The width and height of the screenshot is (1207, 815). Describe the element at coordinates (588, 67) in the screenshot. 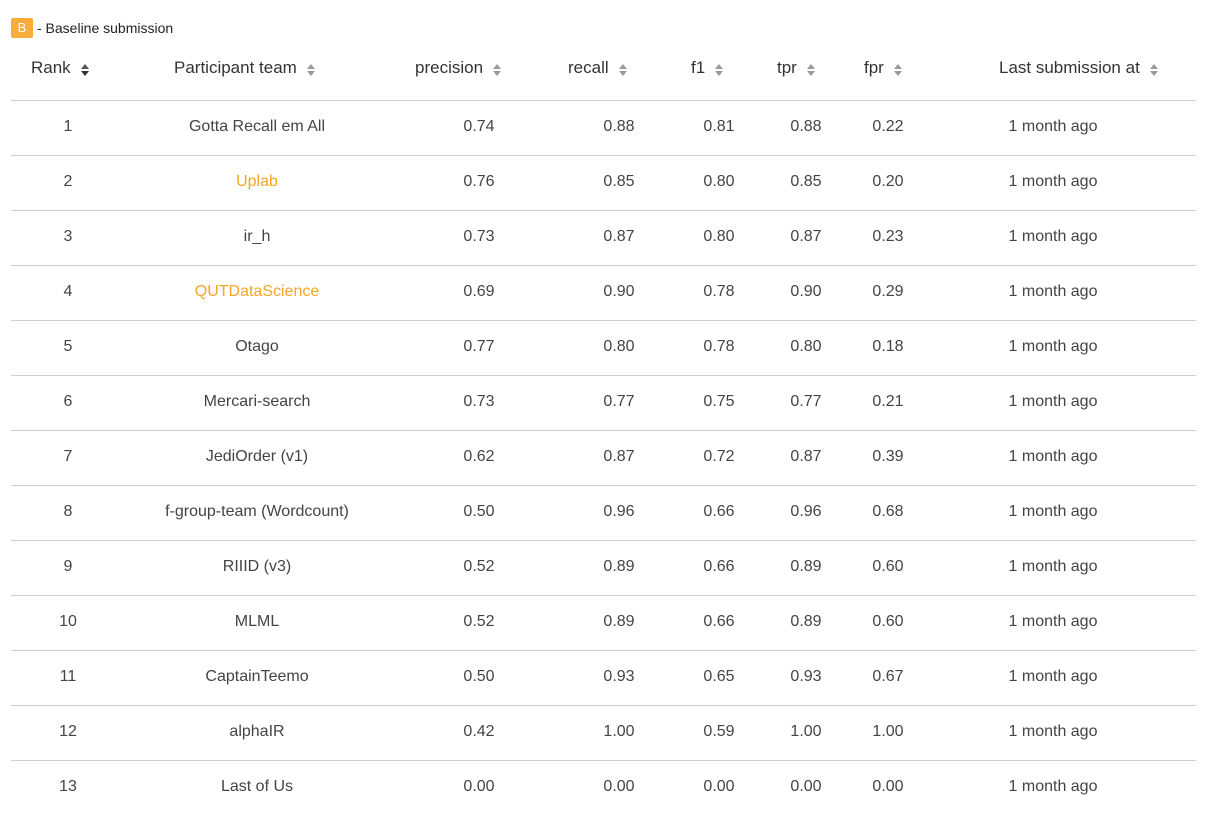

I see `column-header-label: recall` at that location.